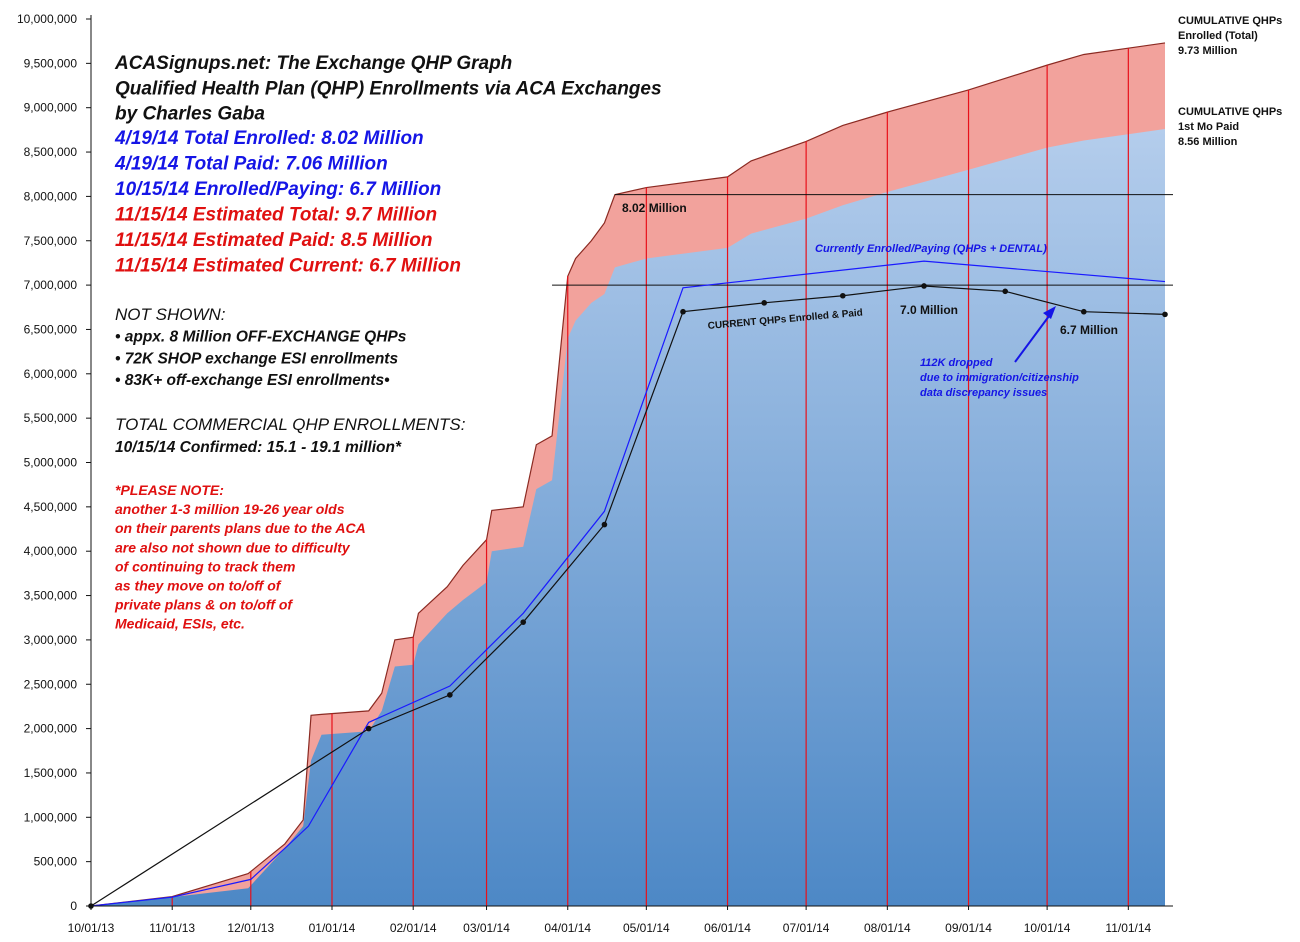 Image resolution: width=1300 pixels, height=942 pixels. Describe the element at coordinates (169, 490) in the screenshot. I see `note-line: *PLEASE NOTE:` at that location.